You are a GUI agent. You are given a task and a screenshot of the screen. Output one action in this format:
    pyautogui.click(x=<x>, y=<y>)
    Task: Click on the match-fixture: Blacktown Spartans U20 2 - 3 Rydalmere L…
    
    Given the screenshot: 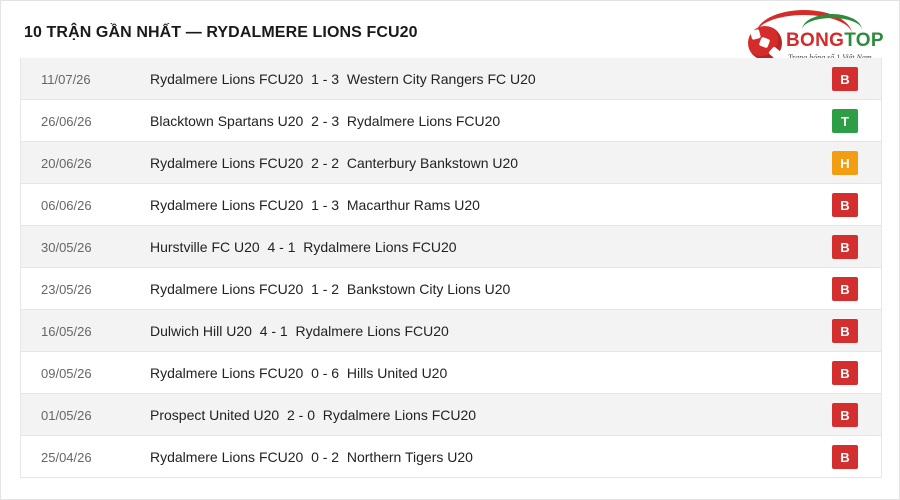 What is the action you would take?
    pyautogui.click(x=325, y=121)
    